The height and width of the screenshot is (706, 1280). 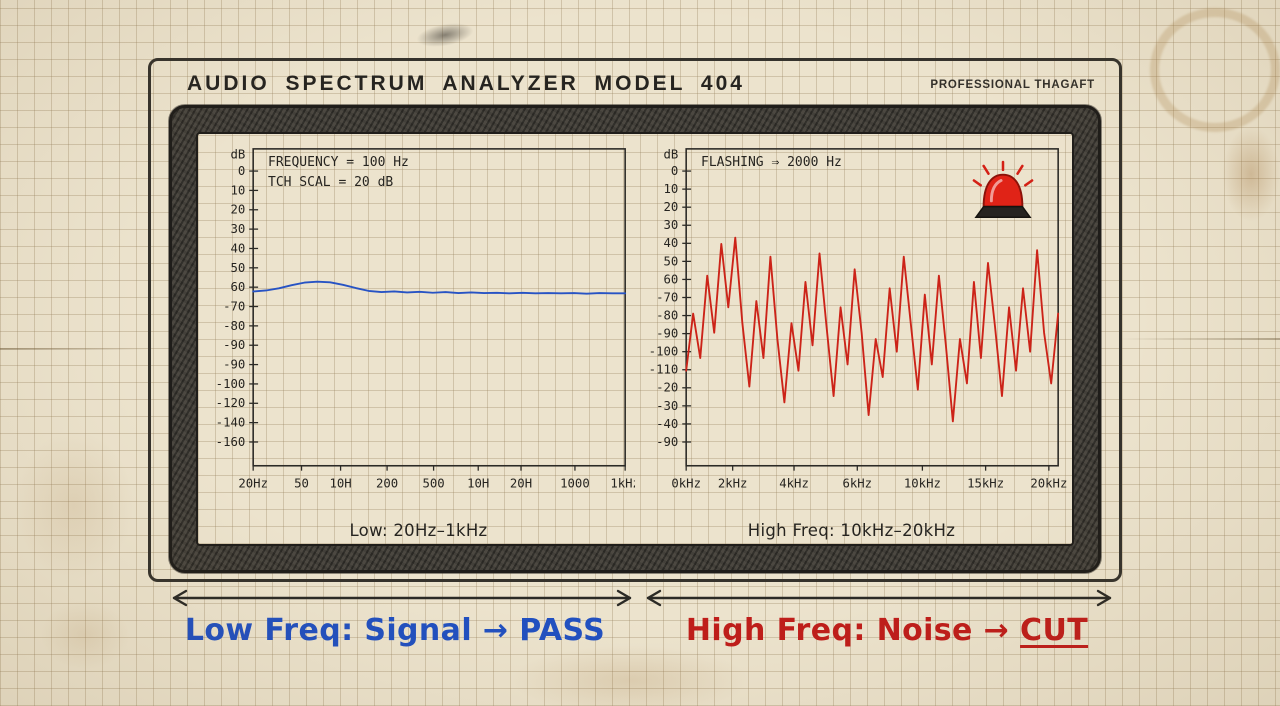 I want to click on svg-text: 0kHz, so click(x=686, y=483).